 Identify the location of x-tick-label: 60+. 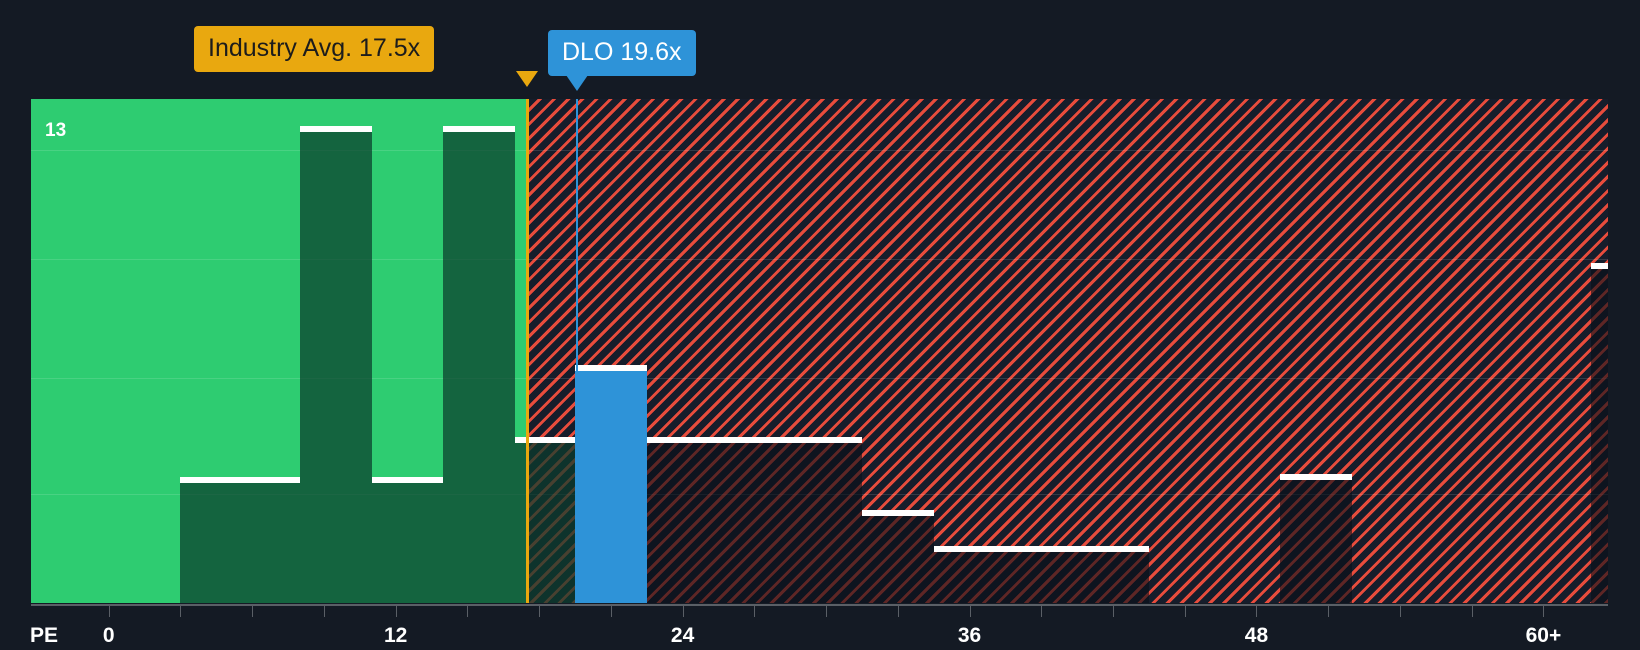
(1543, 635).